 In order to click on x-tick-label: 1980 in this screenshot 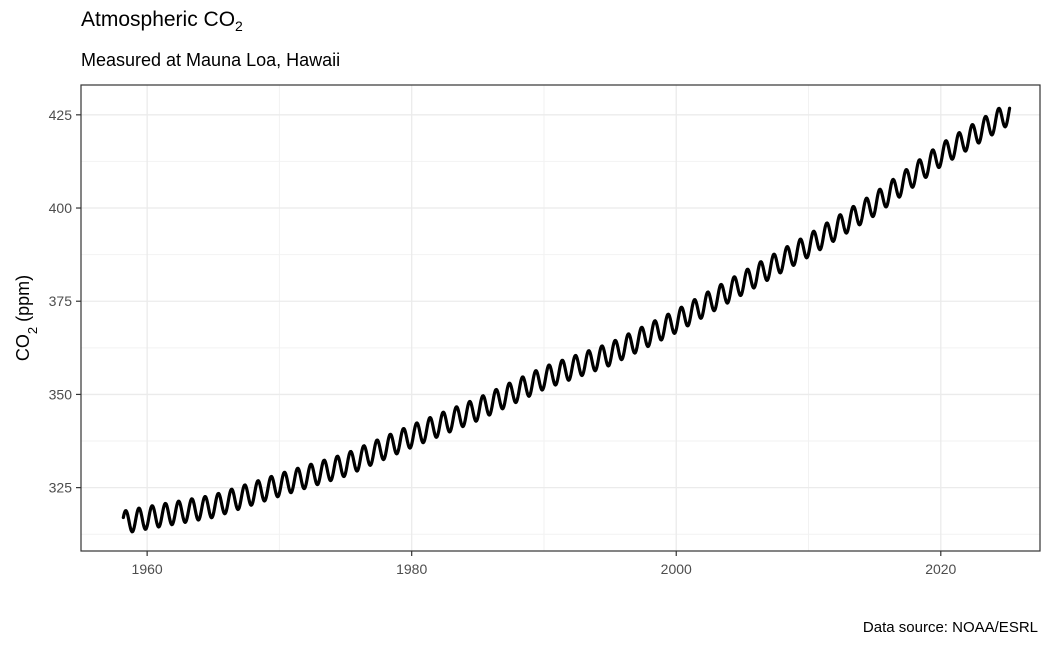, I will do `click(411, 569)`.